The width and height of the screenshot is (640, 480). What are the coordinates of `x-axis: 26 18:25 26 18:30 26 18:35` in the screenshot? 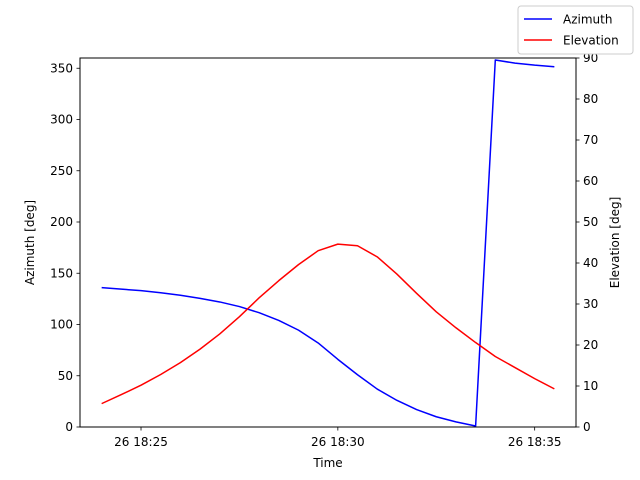 It's located at (338, 438).